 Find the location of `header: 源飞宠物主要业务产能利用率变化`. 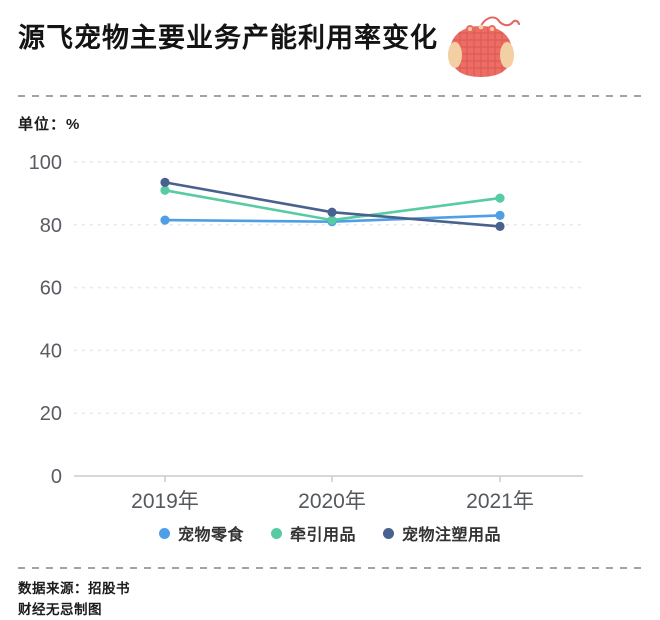

header: 源飞宠物主要业务产能利用率变化 is located at coordinates (330, 42).